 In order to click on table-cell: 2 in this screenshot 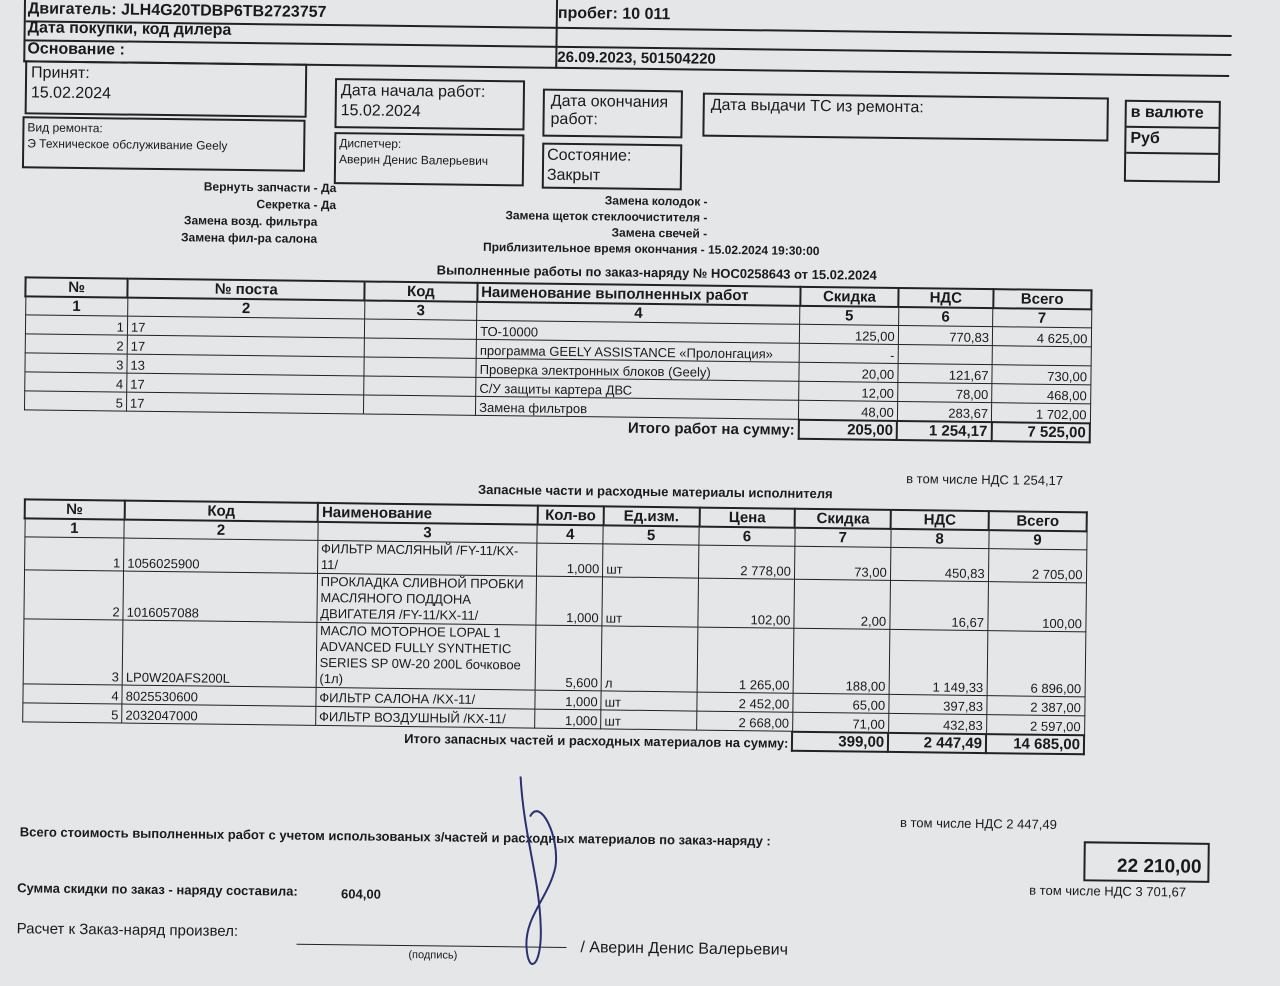, I will do `click(221, 530)`.